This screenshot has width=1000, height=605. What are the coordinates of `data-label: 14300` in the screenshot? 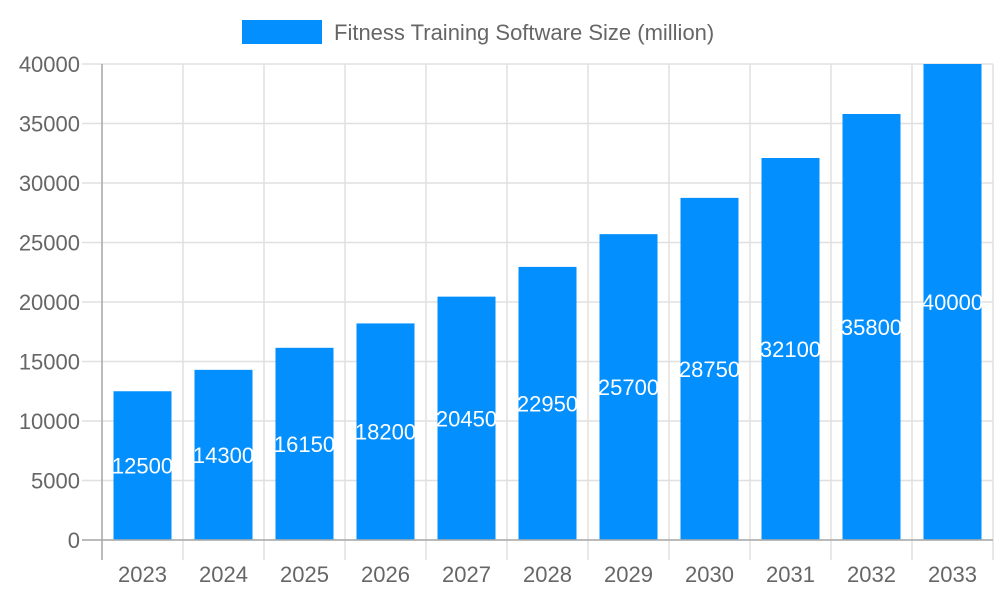 It's located at (223, 455).